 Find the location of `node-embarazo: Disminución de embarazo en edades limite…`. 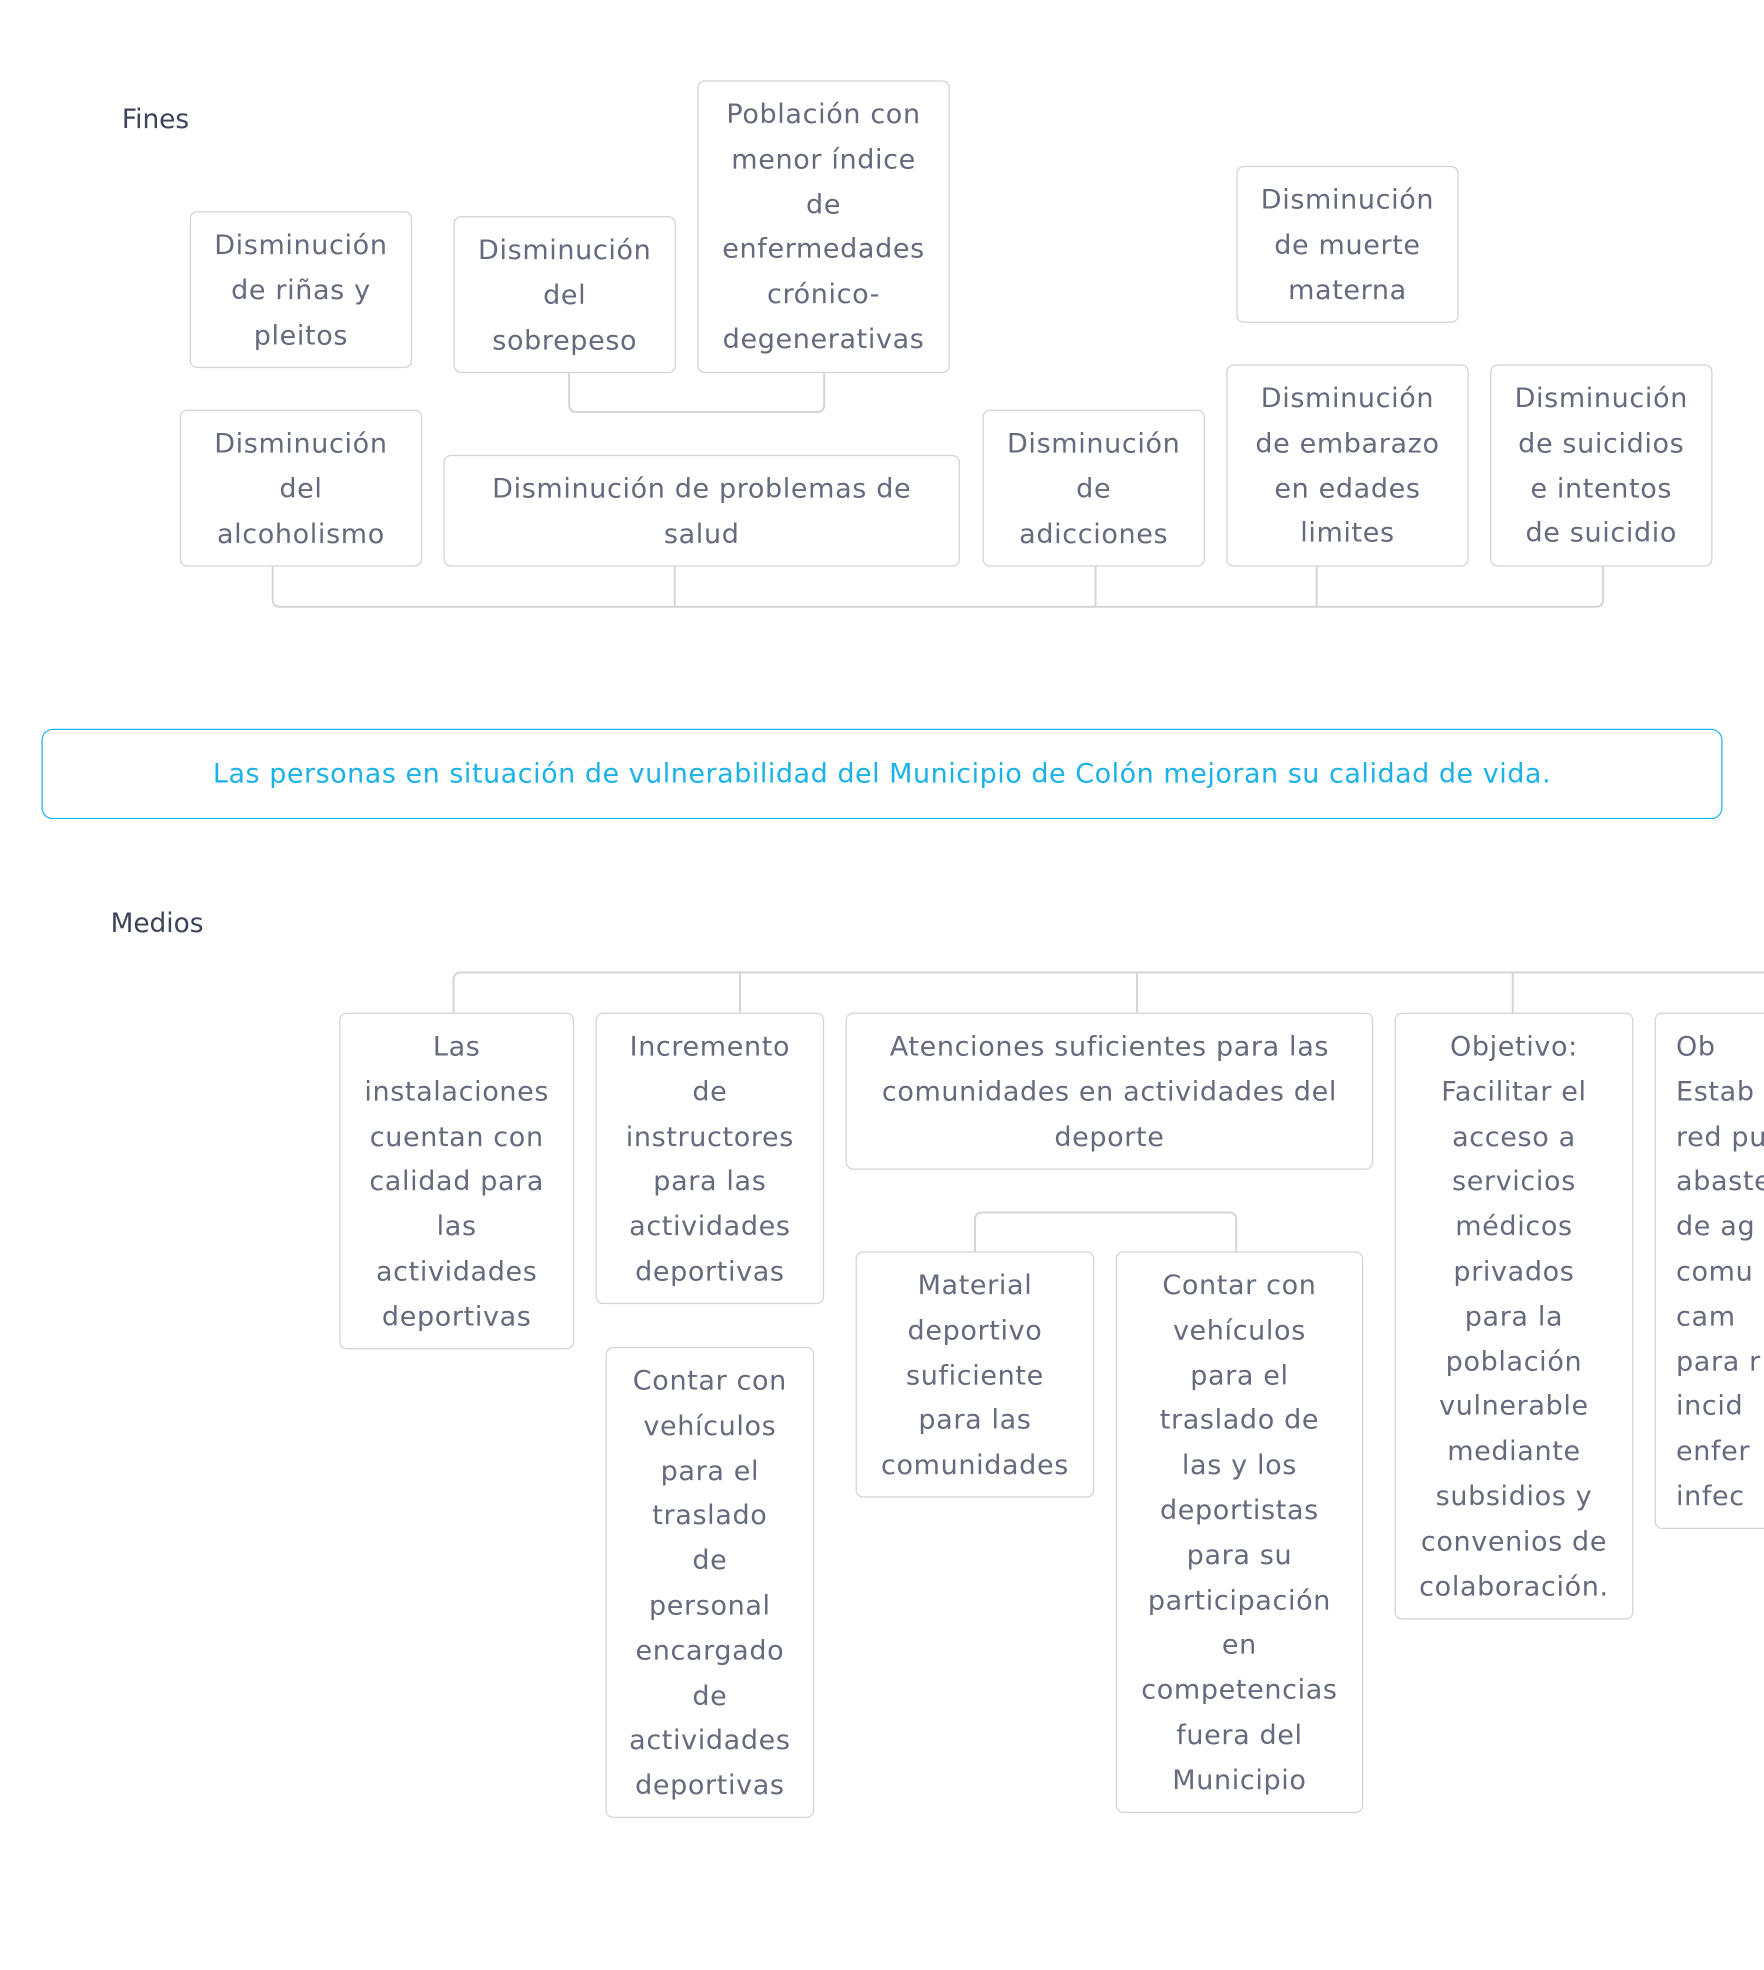

node-embarazo: Disminución de embarazo en edades limite… is located at coordinates (1347, 465).